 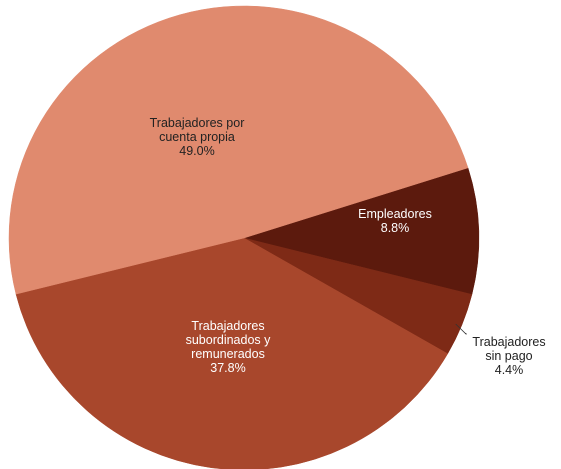 What do you see at coordinates (395, 228) in the screenshot?
I see `slice-value-label: 8.8%` at bounding box center [395, 228].